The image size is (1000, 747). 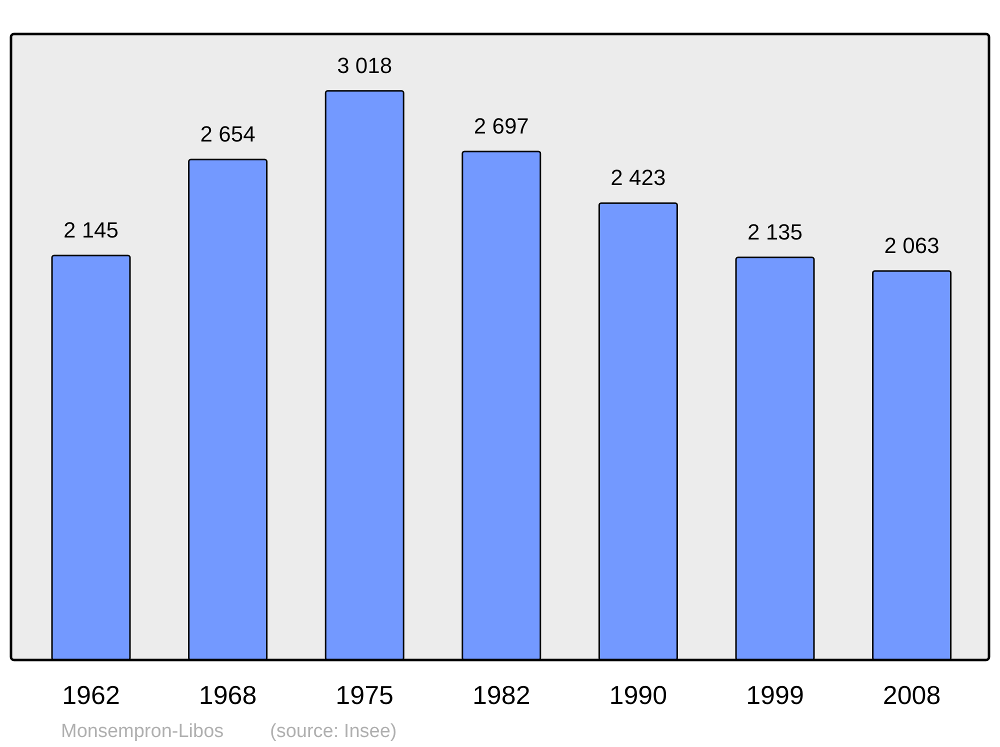 I want to click on x-tick-label: 1968, so click(x=227, y=695).